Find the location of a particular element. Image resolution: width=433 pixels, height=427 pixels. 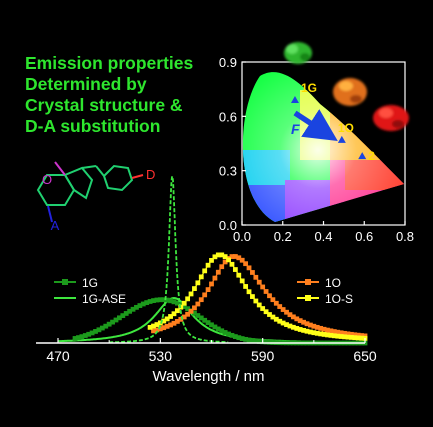

x-axis-label: Wavelength / nm is located at coordinates (209, 376).